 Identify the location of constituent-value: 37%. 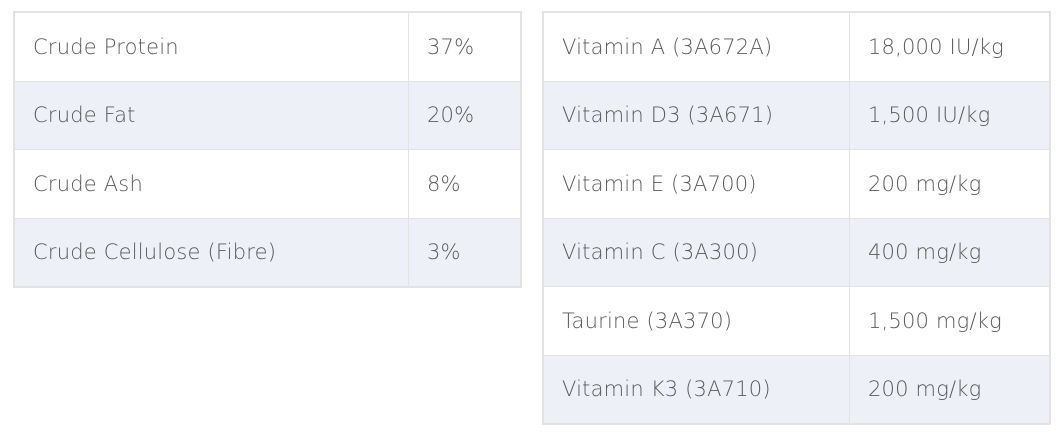
(464, 47).